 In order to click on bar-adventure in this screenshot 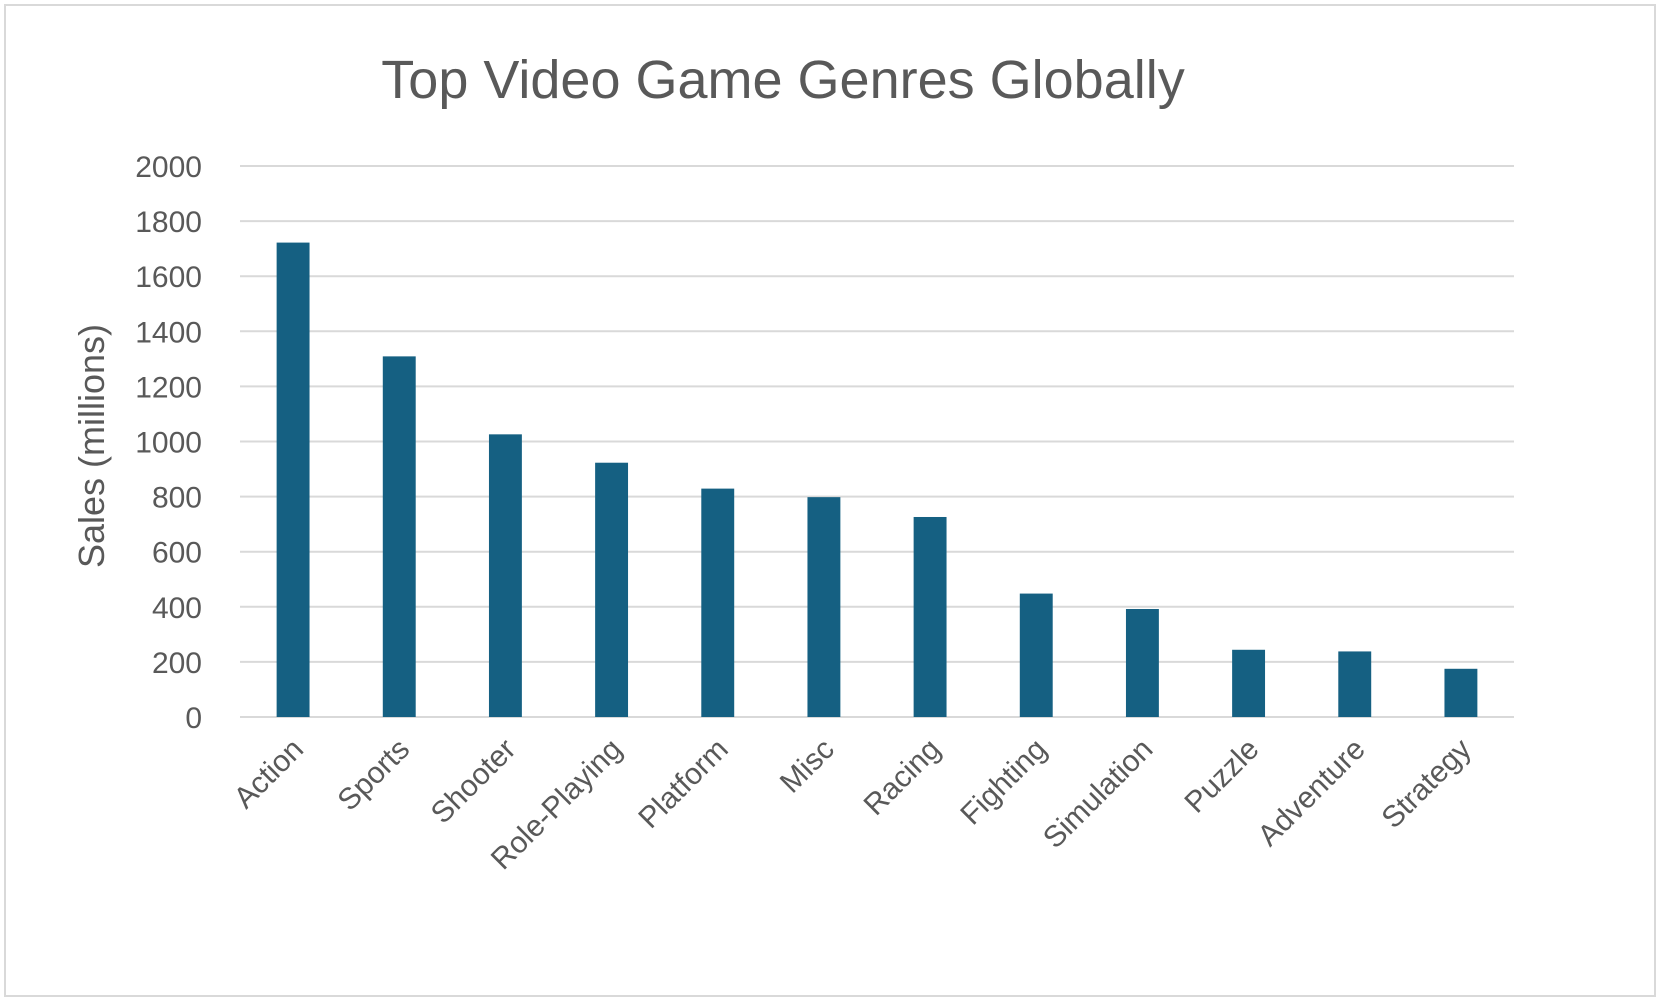, I will do `click(1355, 684)`.